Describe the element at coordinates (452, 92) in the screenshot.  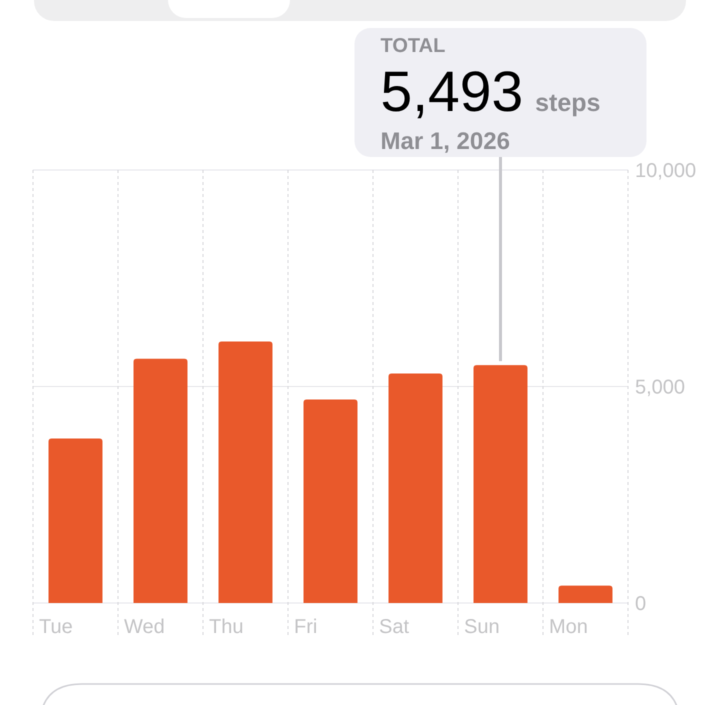
I see `text: 5,493` at that location.